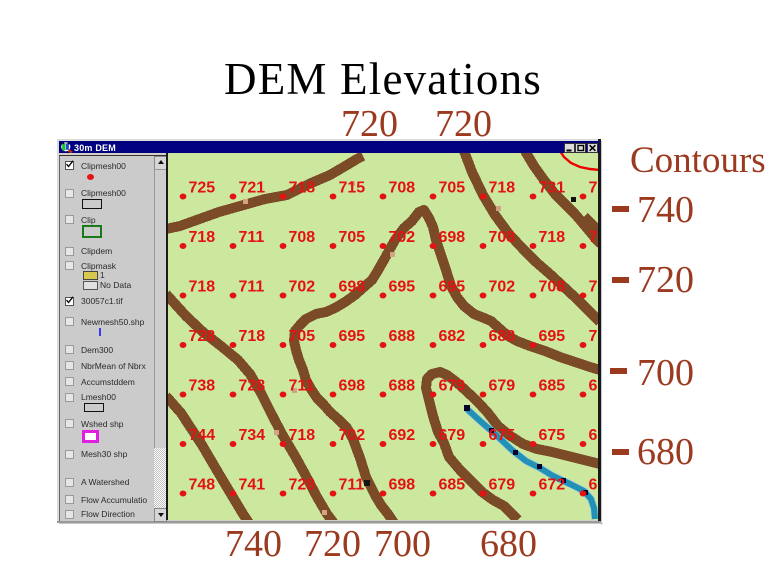 The height and width of the screenshot is (576, 768). I want to click on svg-text: 734, so click(252, 435).